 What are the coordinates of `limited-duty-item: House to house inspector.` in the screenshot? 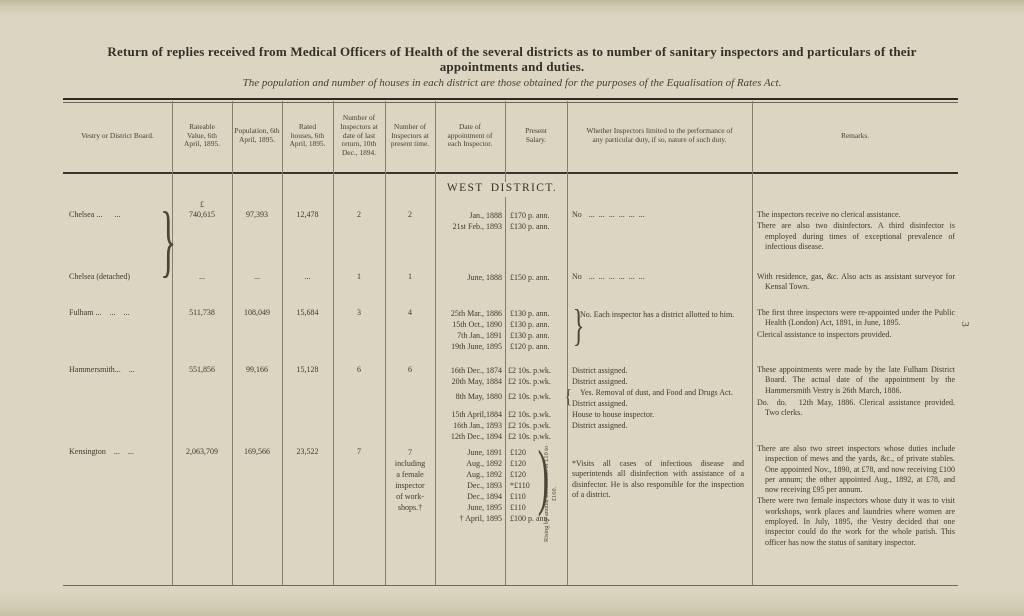 It's located at (613, 414).